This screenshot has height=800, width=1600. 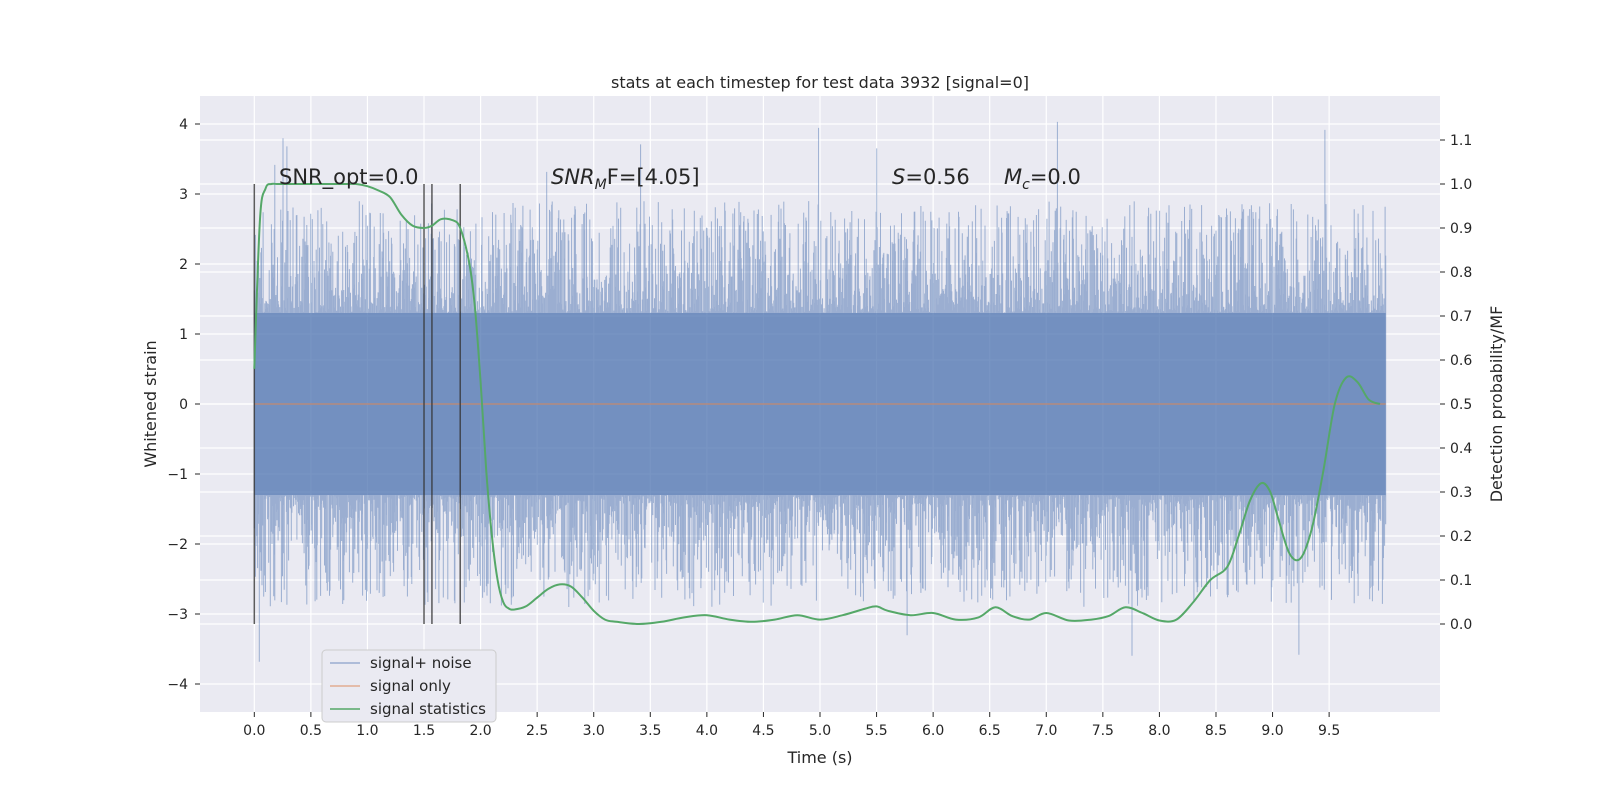 What do you see at coordinates (1461, 581) in the screenshot?
I see `y-right-tick-label: 0.1` at bounding box center [1461, 581].